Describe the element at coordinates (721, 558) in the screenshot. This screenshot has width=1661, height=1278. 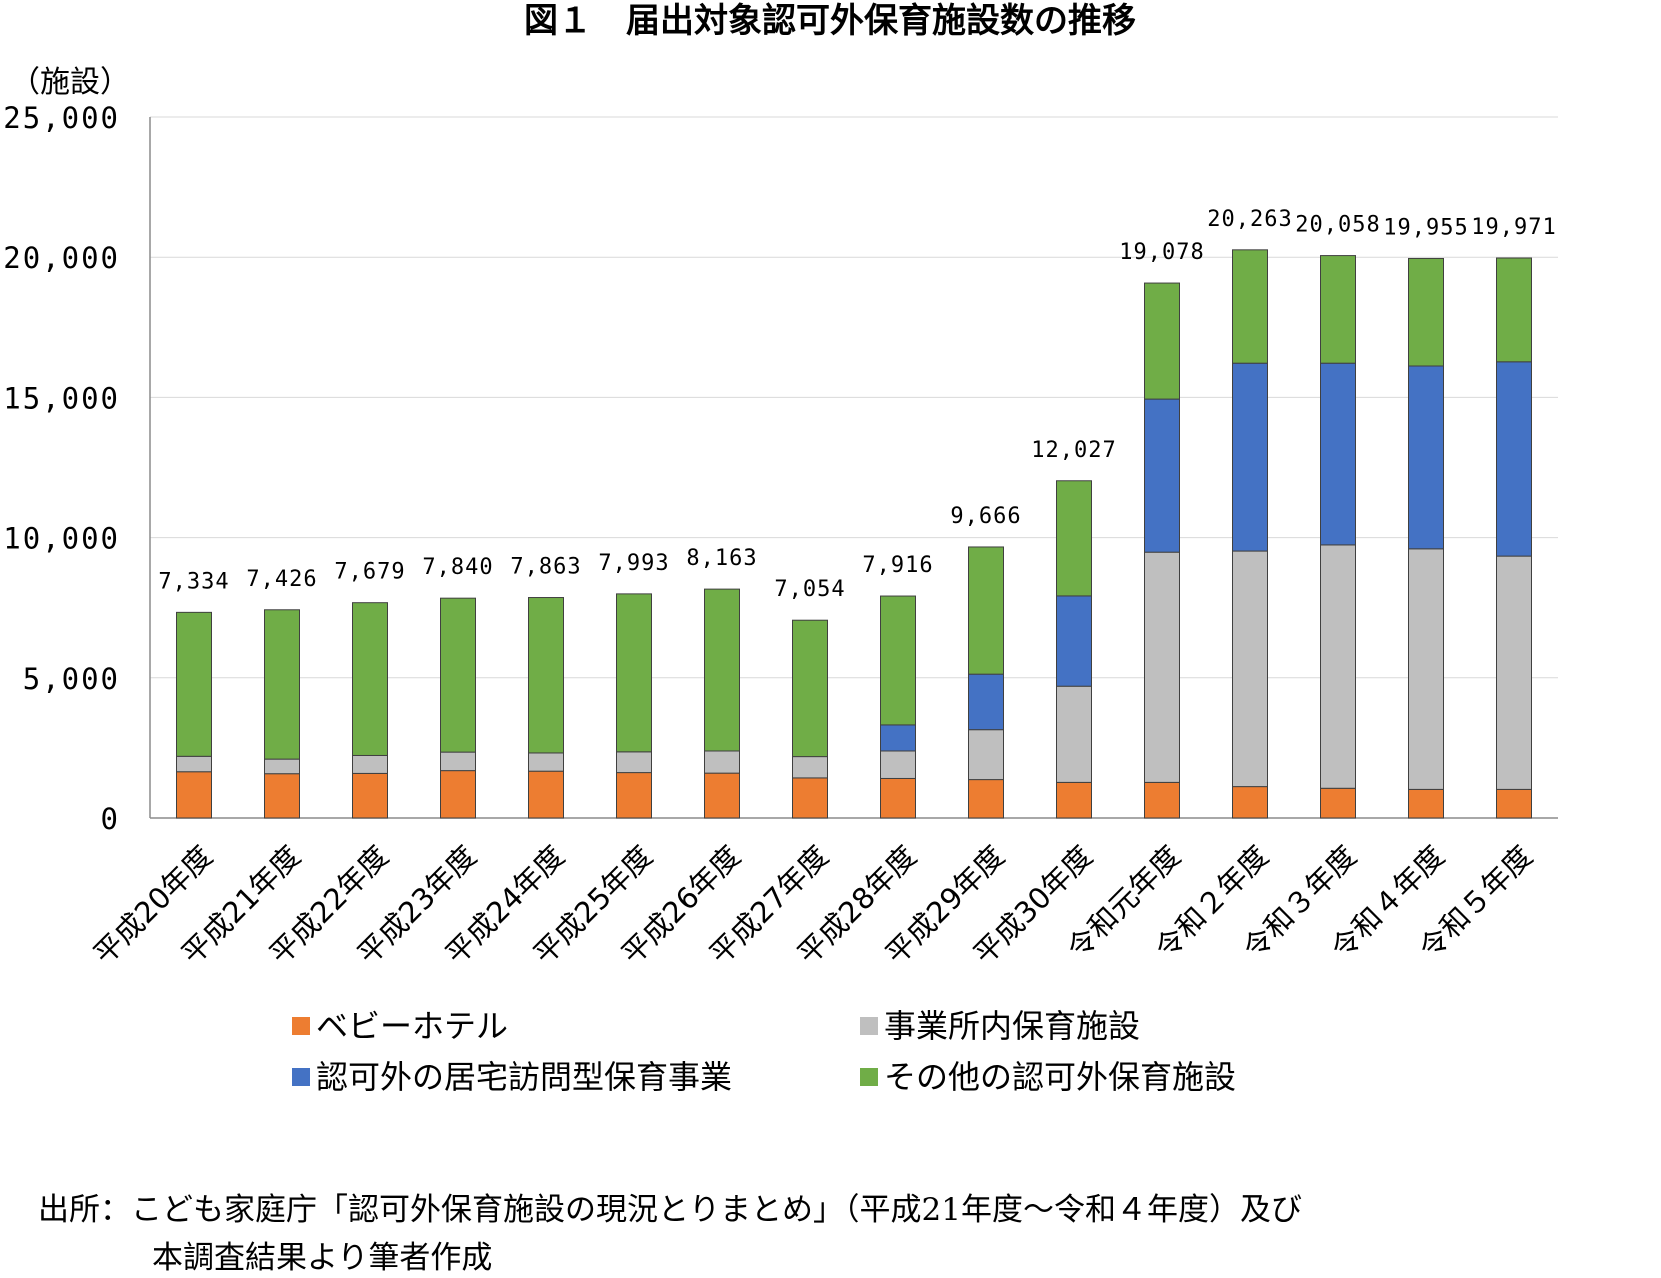
I see `total-label: 8,163` at that location.